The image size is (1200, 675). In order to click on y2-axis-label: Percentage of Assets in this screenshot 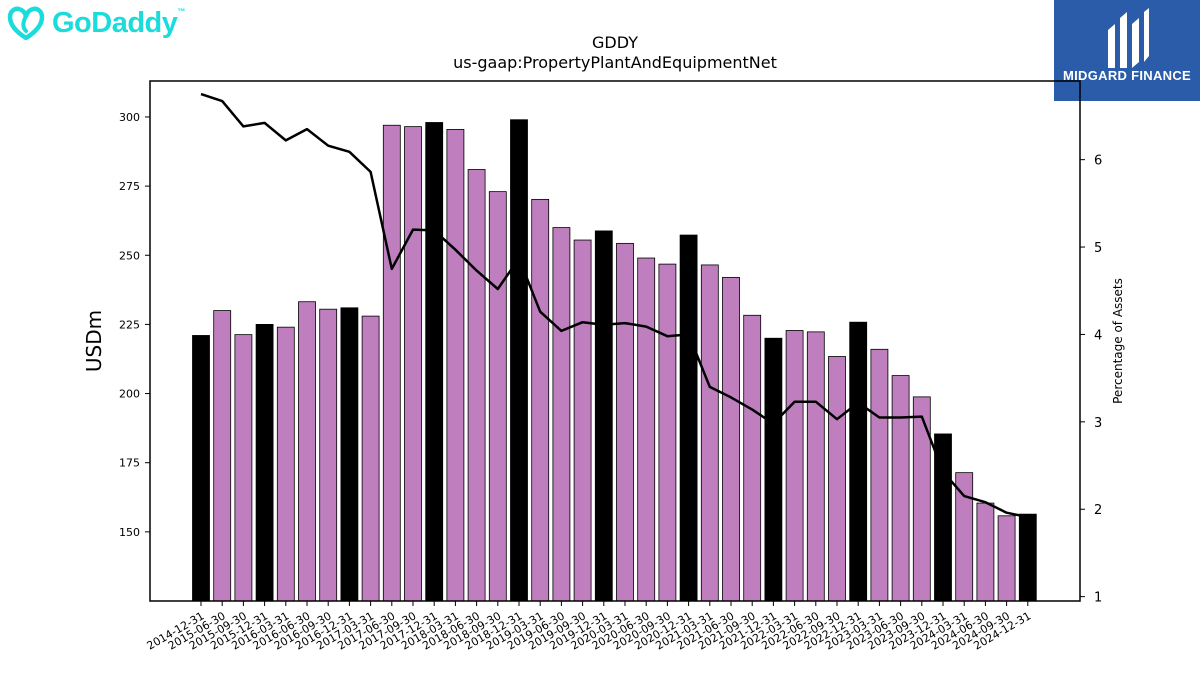, I will do `click(1118, 341)`.